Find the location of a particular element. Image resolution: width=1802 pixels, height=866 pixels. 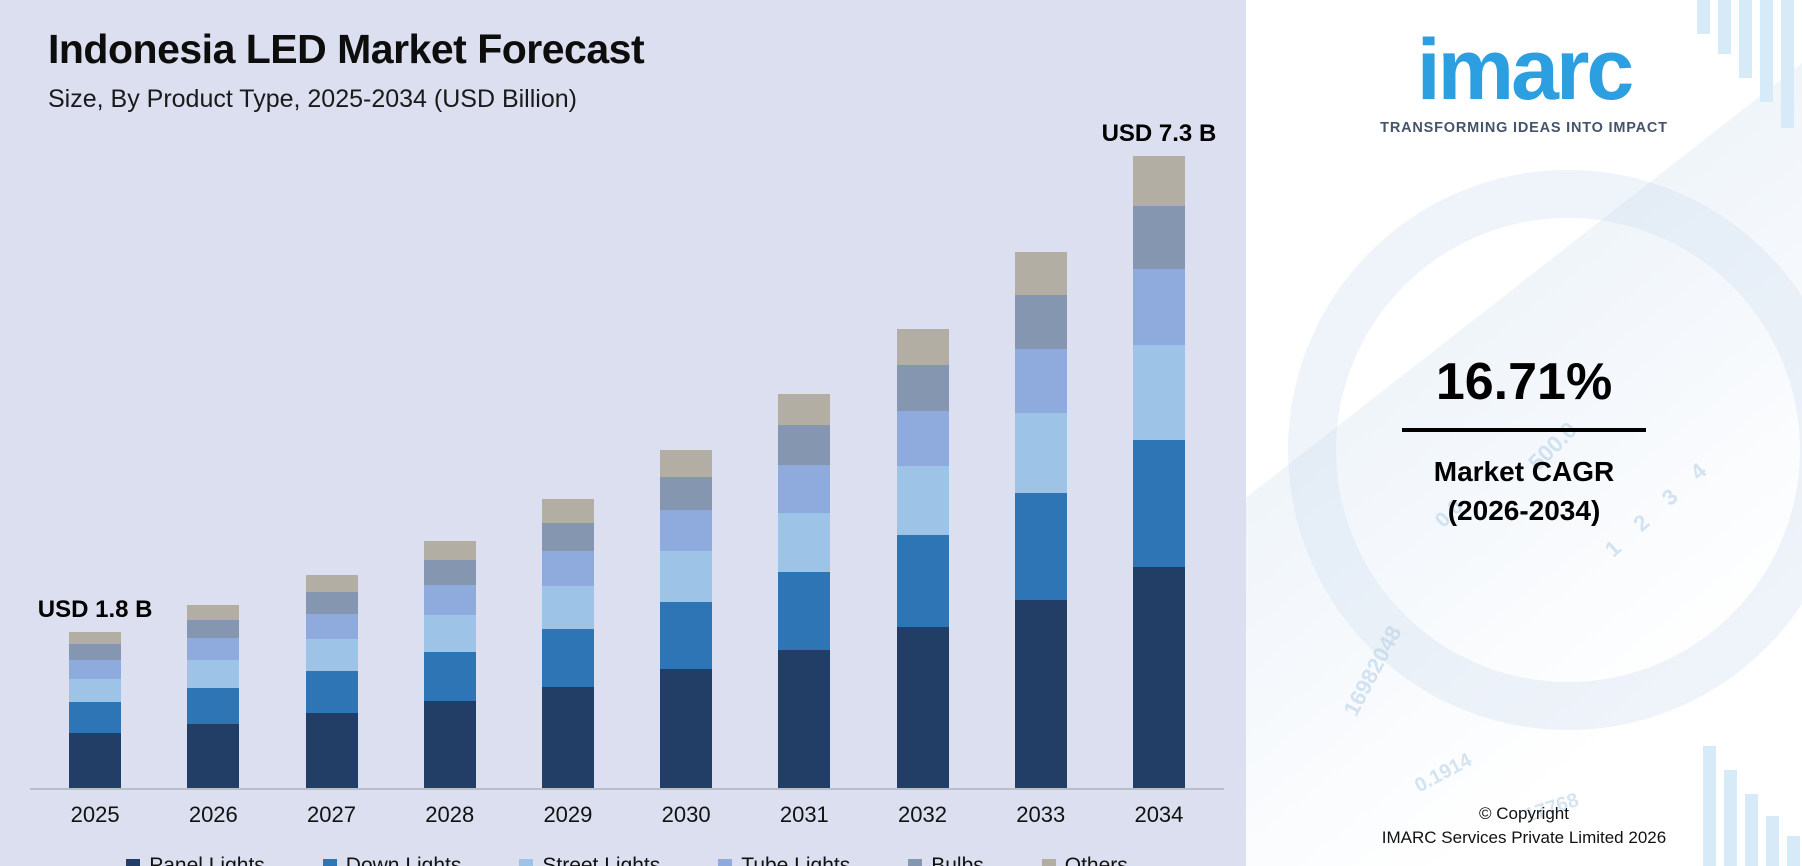

legend-label-panel-lights: Panel Lights is located at coordinates (207, 859).